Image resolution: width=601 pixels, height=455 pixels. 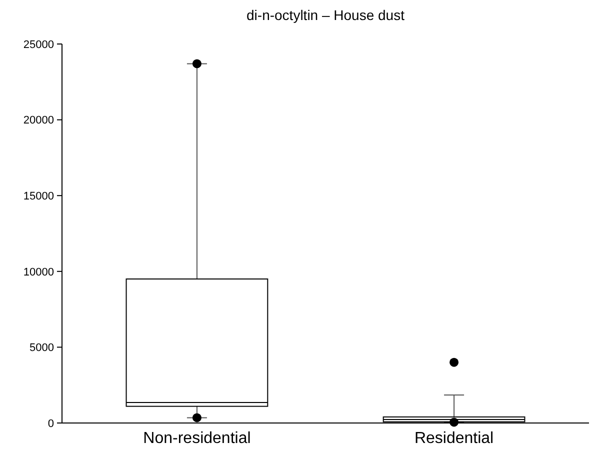 I want to click on y-tick-label: 0, so click(x=51, y=424).